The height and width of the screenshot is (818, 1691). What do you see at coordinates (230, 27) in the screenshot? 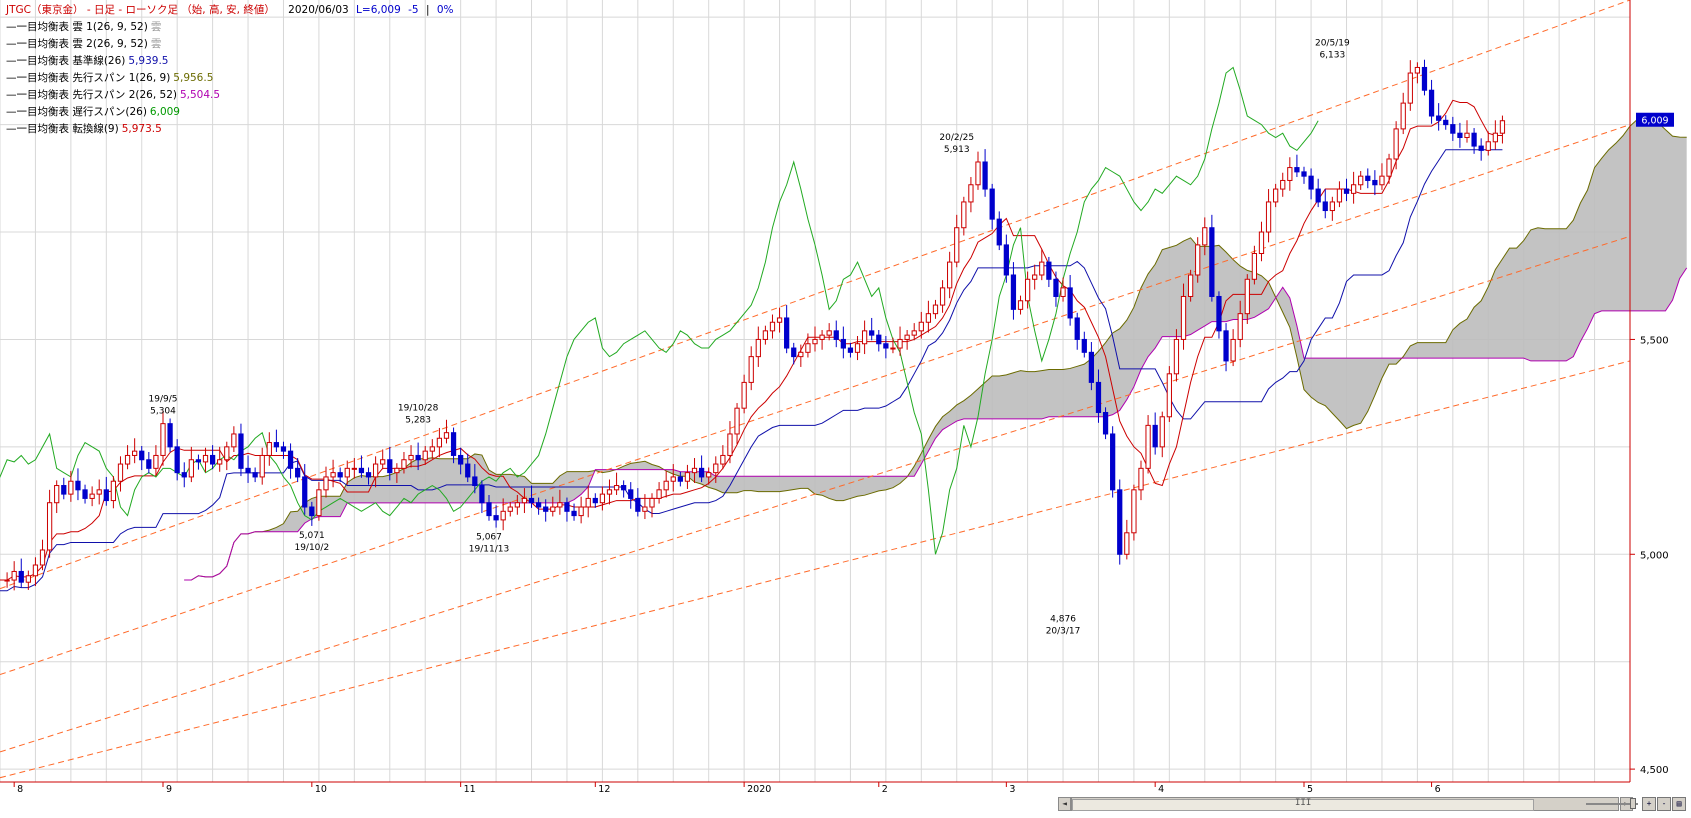
I see `legend-item: —一目均衡表 雲 1(26, 9, 52) 雲` at bounding box center [230, 27].